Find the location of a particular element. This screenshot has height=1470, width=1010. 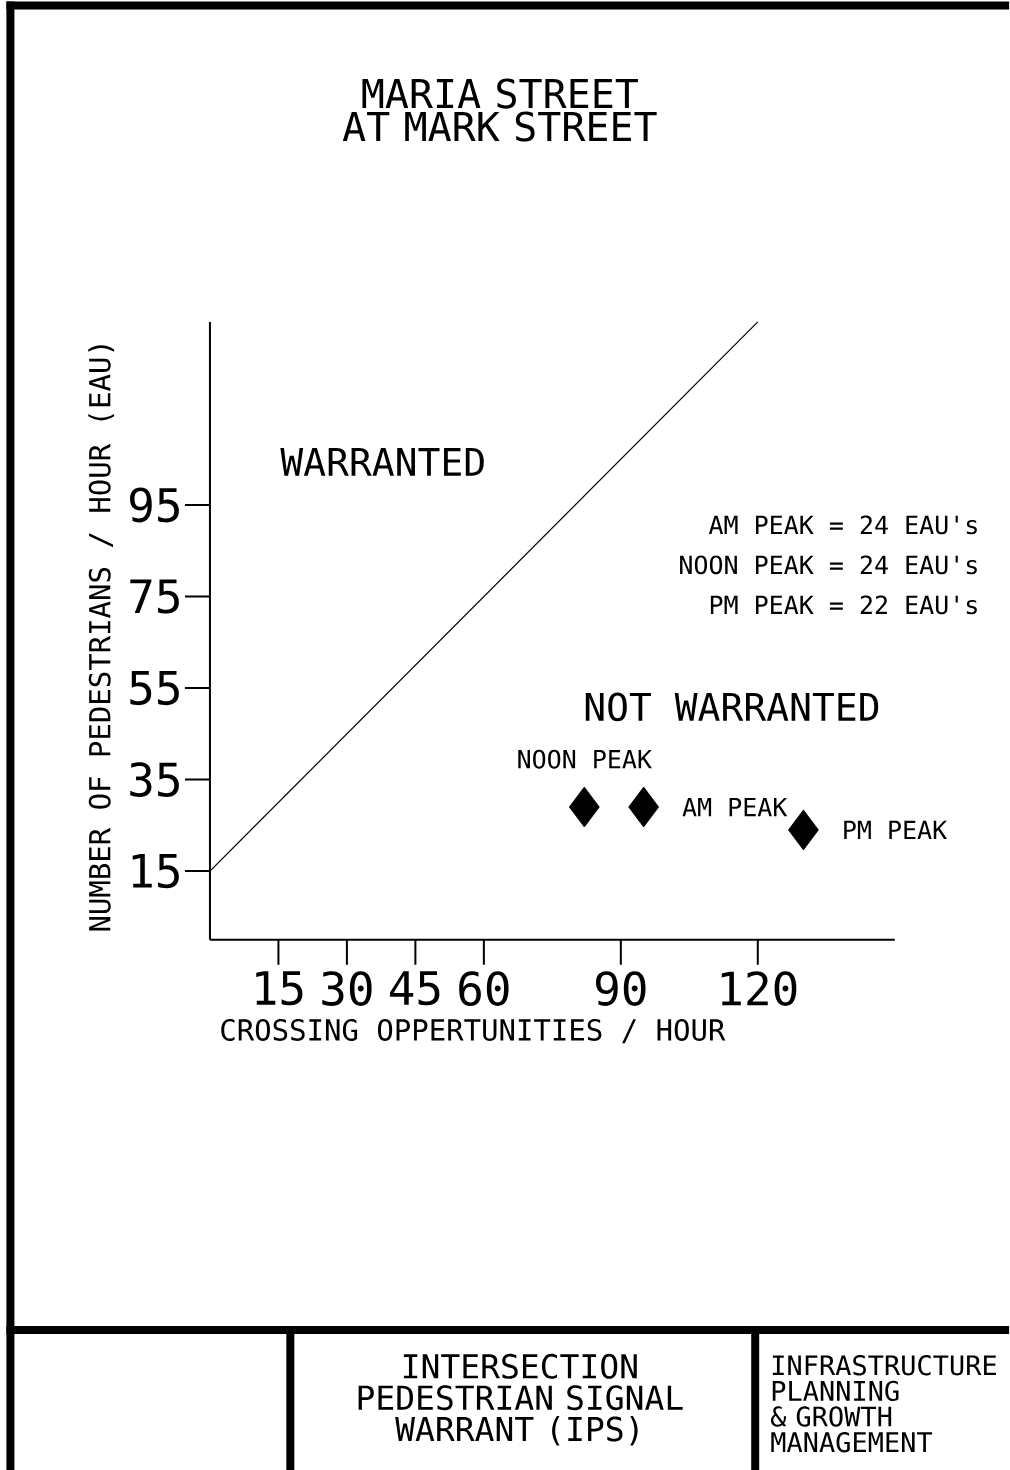

y-tick-label: 75 is located at coordinates (154, 596).